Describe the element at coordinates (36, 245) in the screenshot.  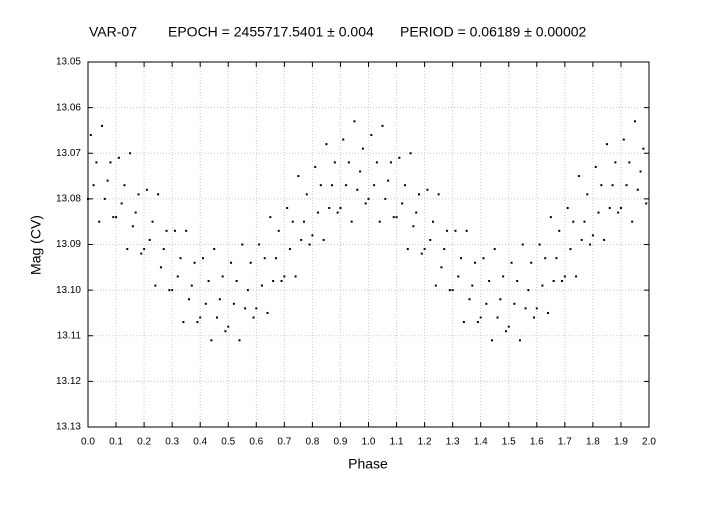
I see `y-axis-label: Mag (CV)` at that location.